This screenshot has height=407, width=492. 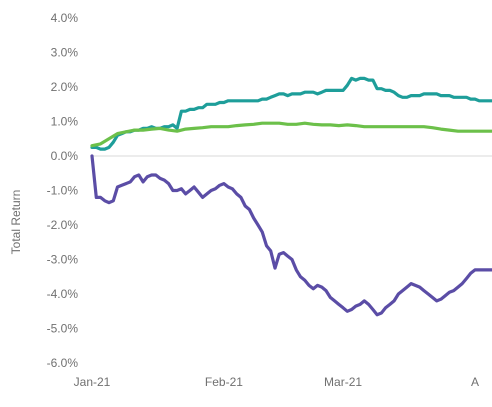 I want to click on y-tick-label: -2.0%, so click(x=63, y=225).